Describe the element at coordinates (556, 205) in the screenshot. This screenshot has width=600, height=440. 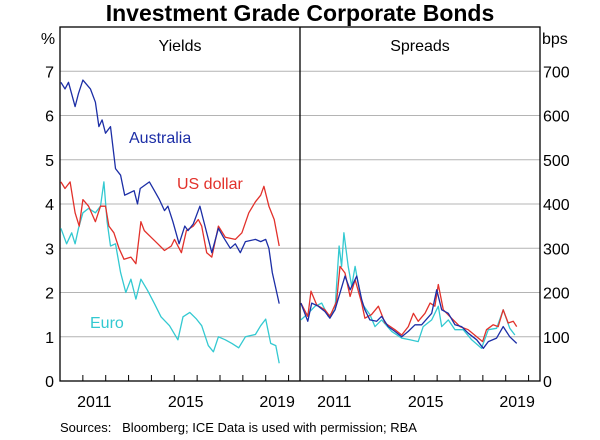
I see `right-y-tick-label: 400` at that location.